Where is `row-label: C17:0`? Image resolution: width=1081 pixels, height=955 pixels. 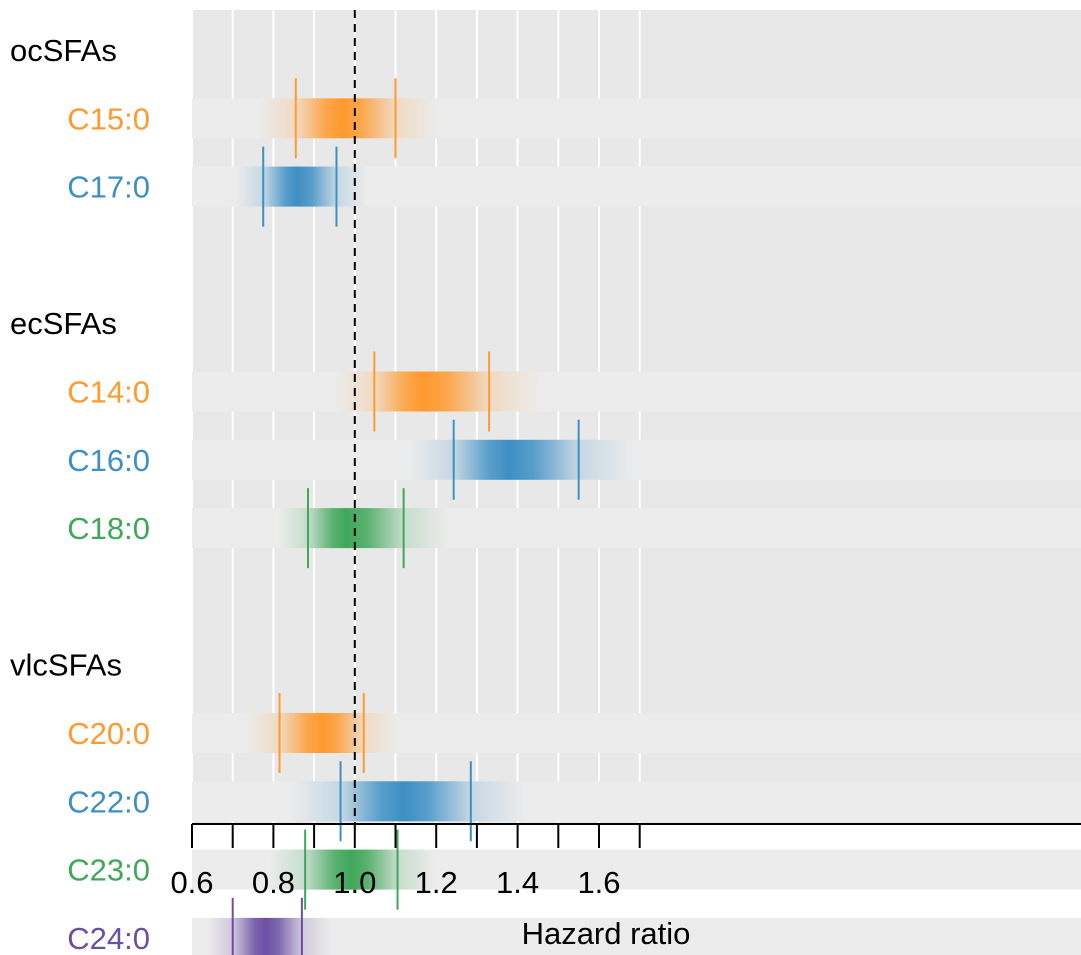 row-label: C17:0 is located at coordinates (108, 187).